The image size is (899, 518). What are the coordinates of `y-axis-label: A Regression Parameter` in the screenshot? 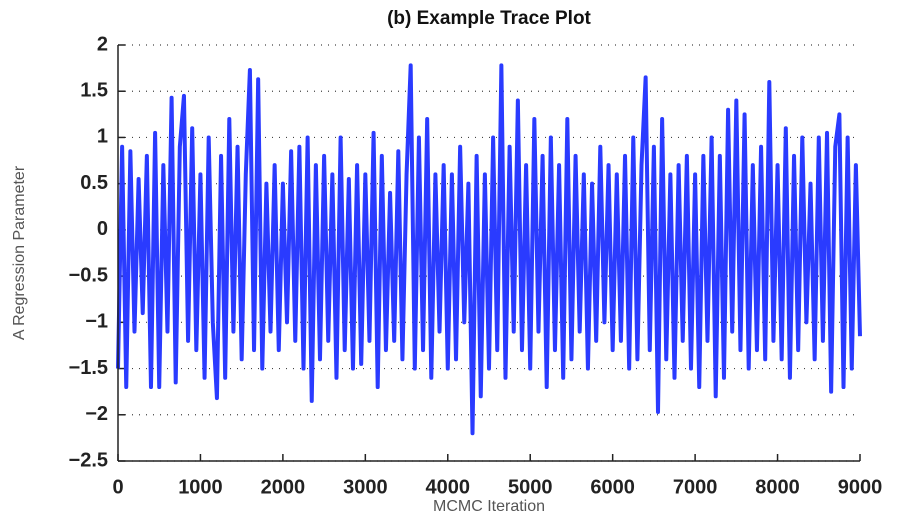 It's located at (19, 252).